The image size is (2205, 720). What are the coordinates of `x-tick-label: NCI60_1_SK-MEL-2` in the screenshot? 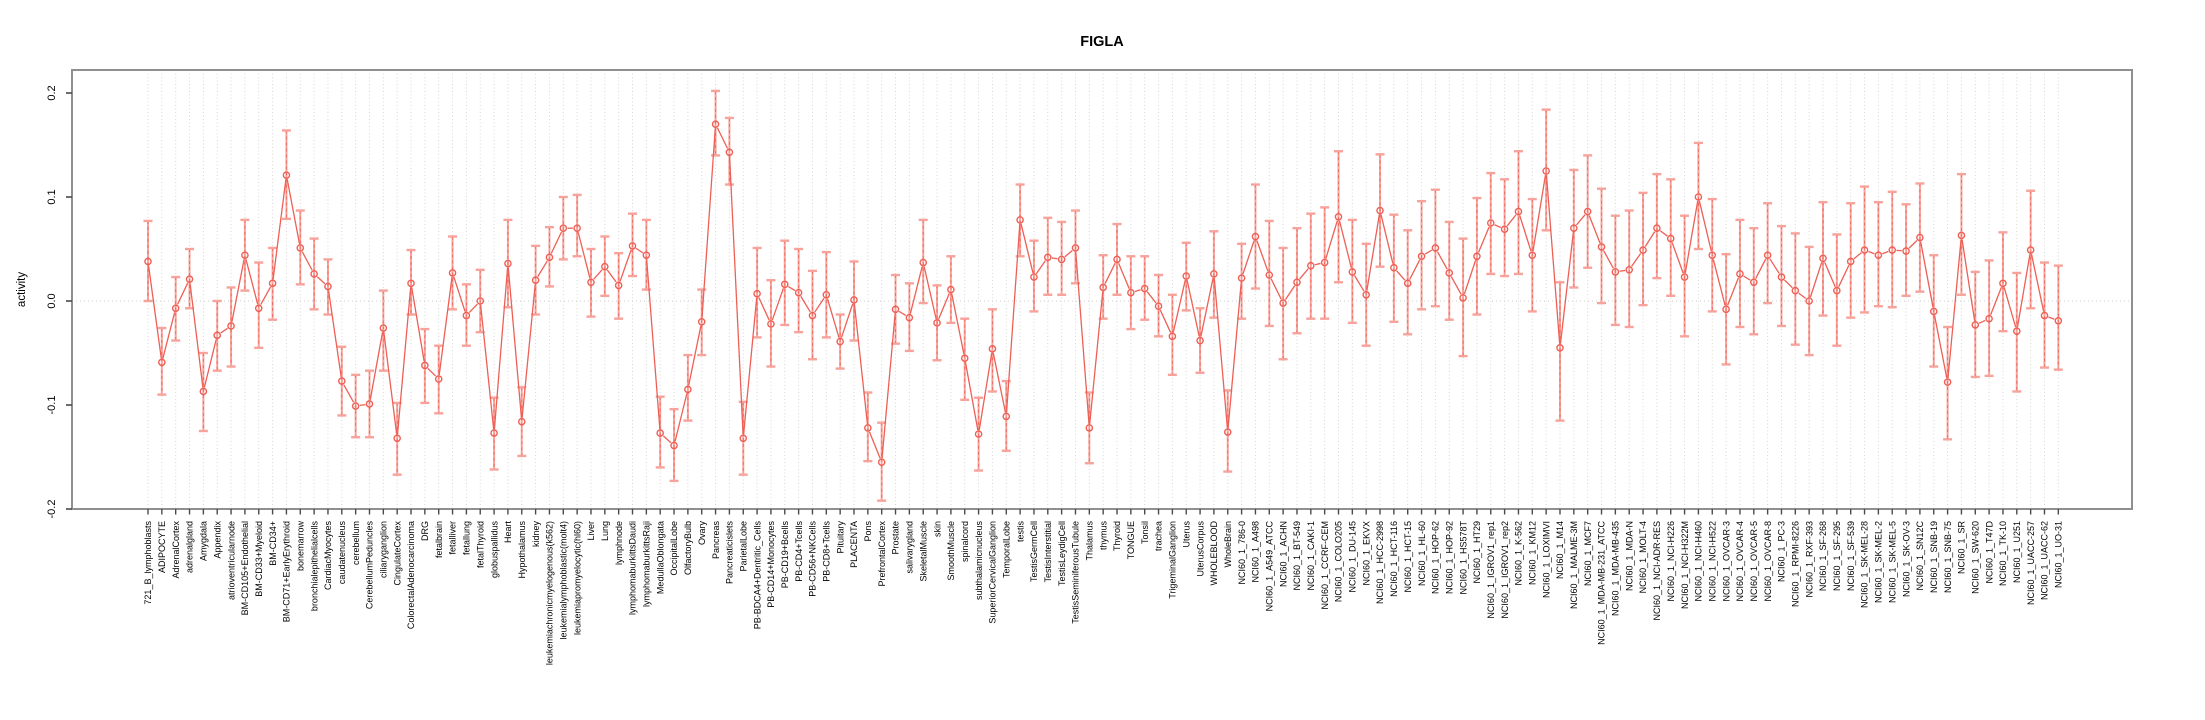 It's located at (1879, 562).